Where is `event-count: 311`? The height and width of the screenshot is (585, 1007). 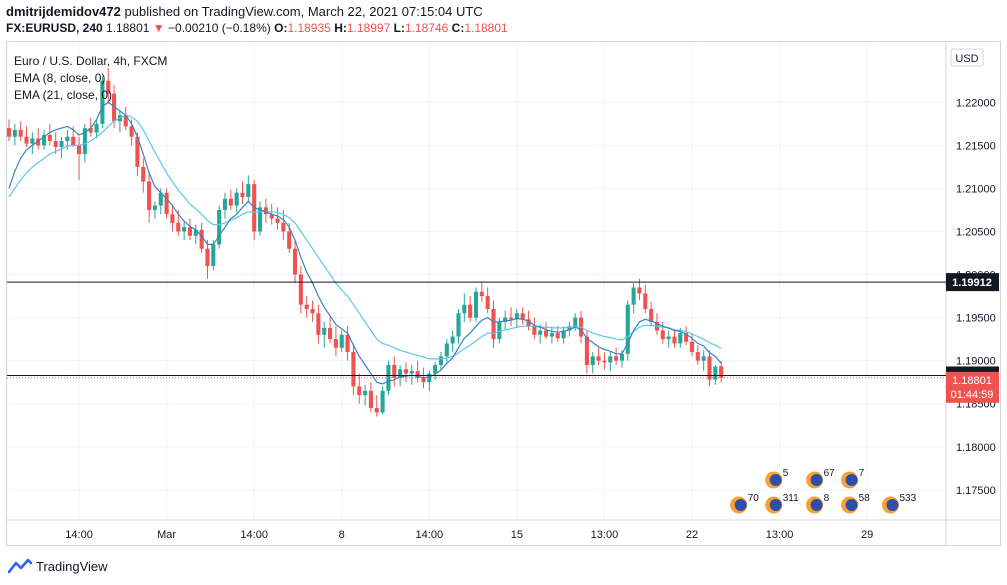 event-count: 311 is located at coordinates (791, 498).